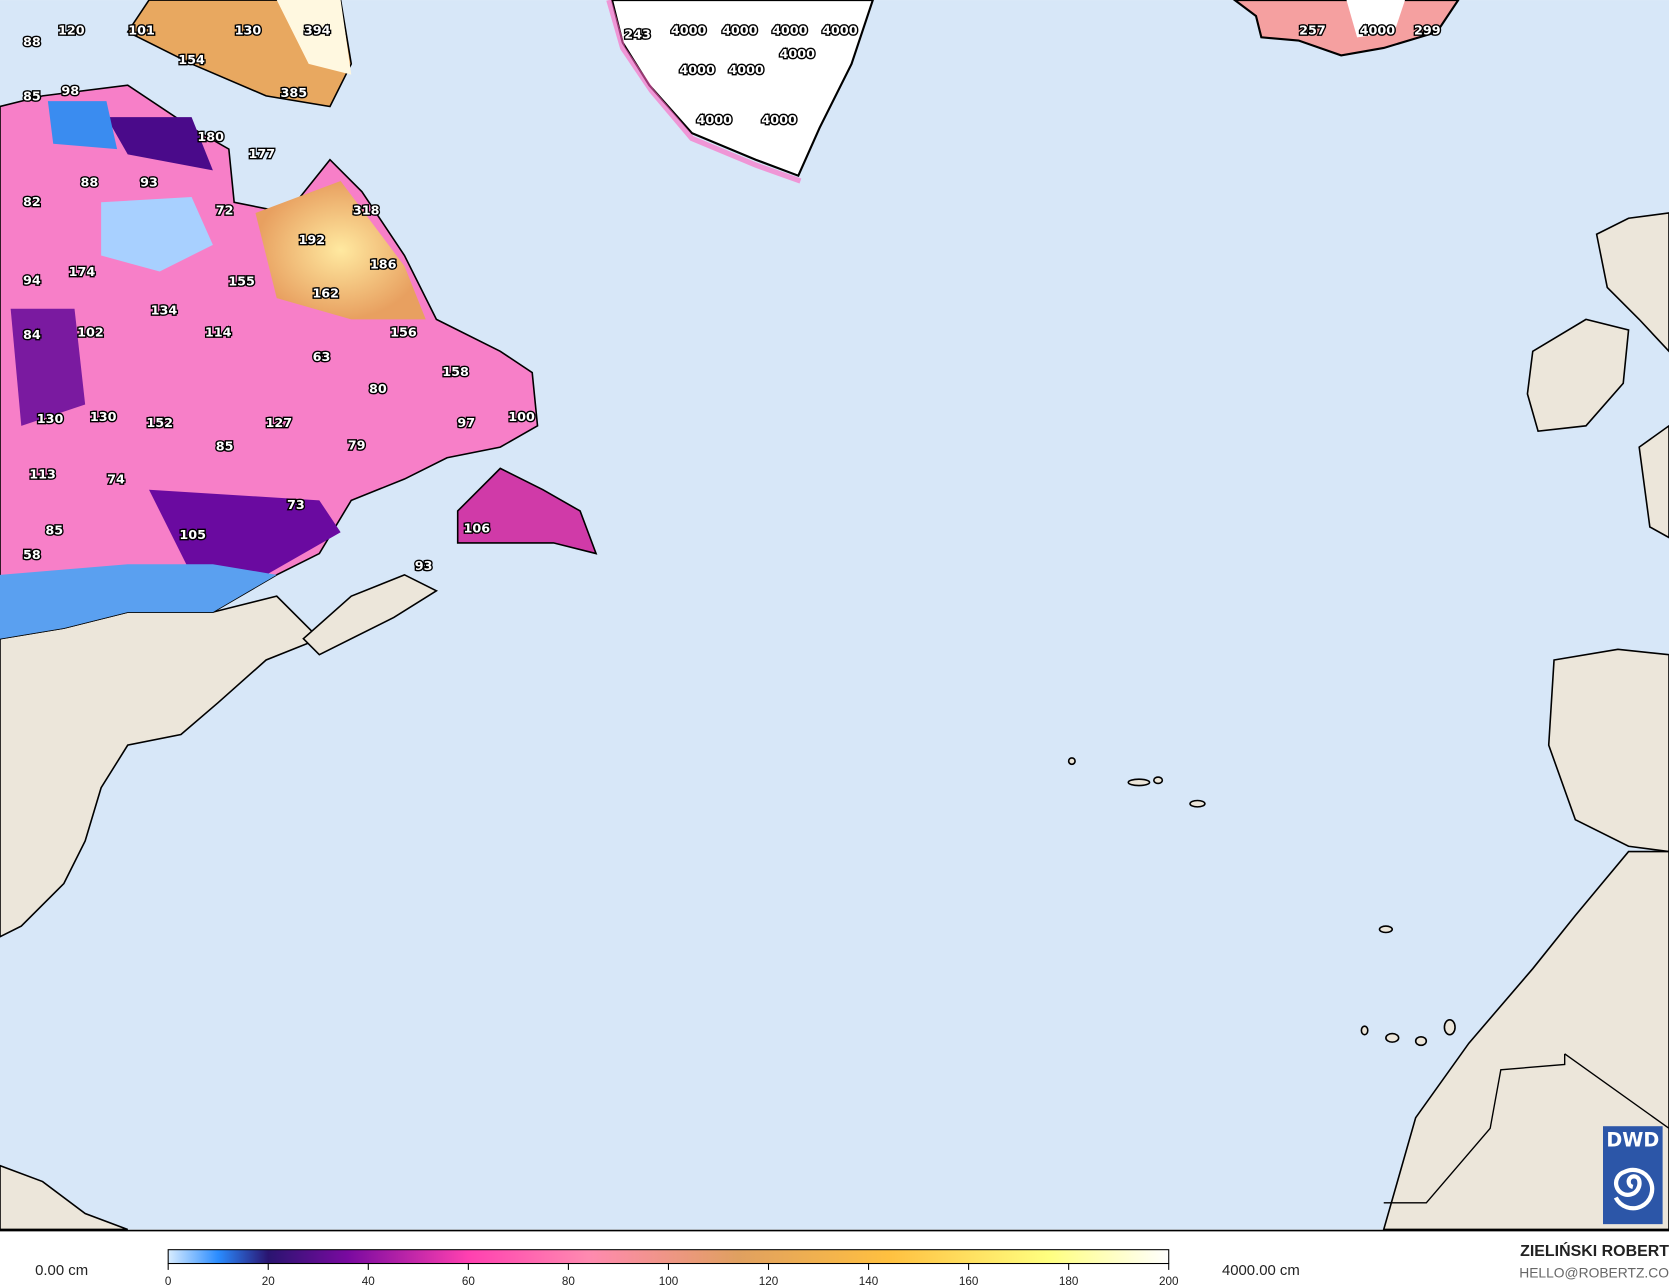 This screenshot has width=1669, height=1287. Describe the element at coordinates (769, 1281) in the screenshot. I see `legend-tick-label: 120` at that location.